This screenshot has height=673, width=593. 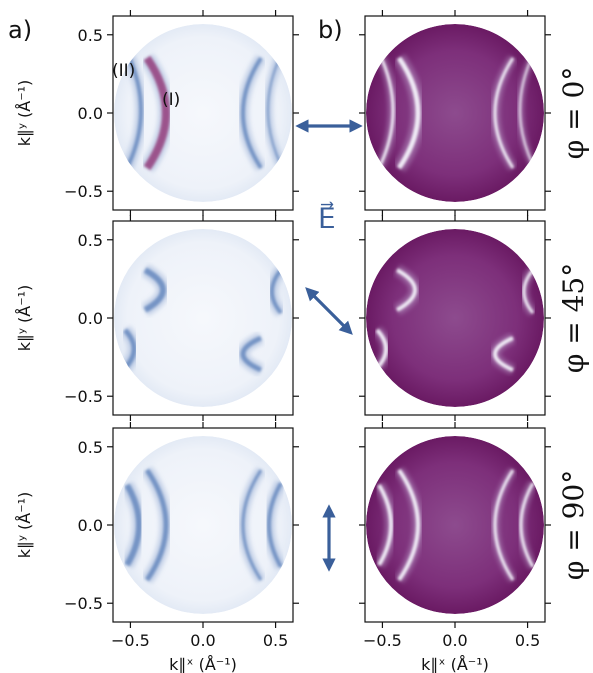 I want to click on panel-label-a: a), so click(x=20, y=30).